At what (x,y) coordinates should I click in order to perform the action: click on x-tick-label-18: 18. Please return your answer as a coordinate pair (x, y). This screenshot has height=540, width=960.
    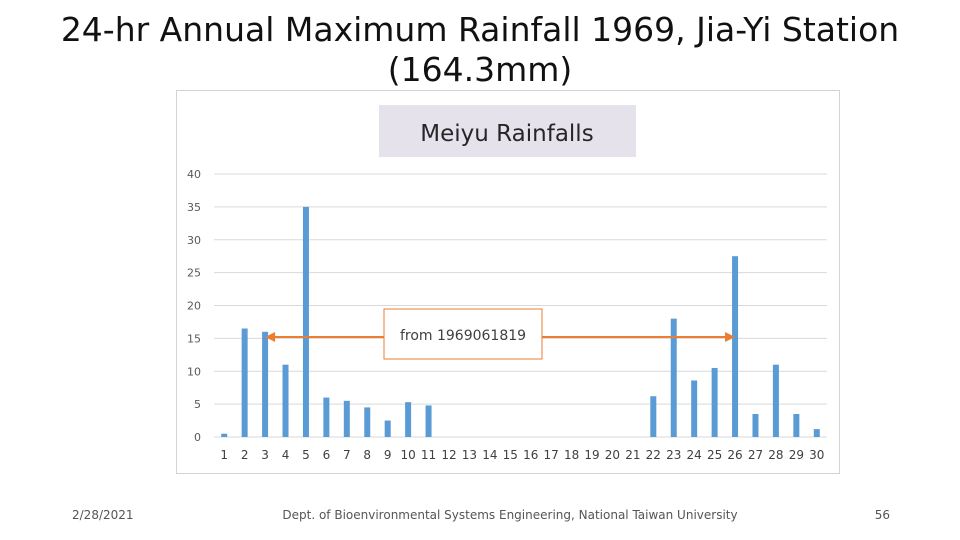
    Looking at the image, I should click on (571, 455).